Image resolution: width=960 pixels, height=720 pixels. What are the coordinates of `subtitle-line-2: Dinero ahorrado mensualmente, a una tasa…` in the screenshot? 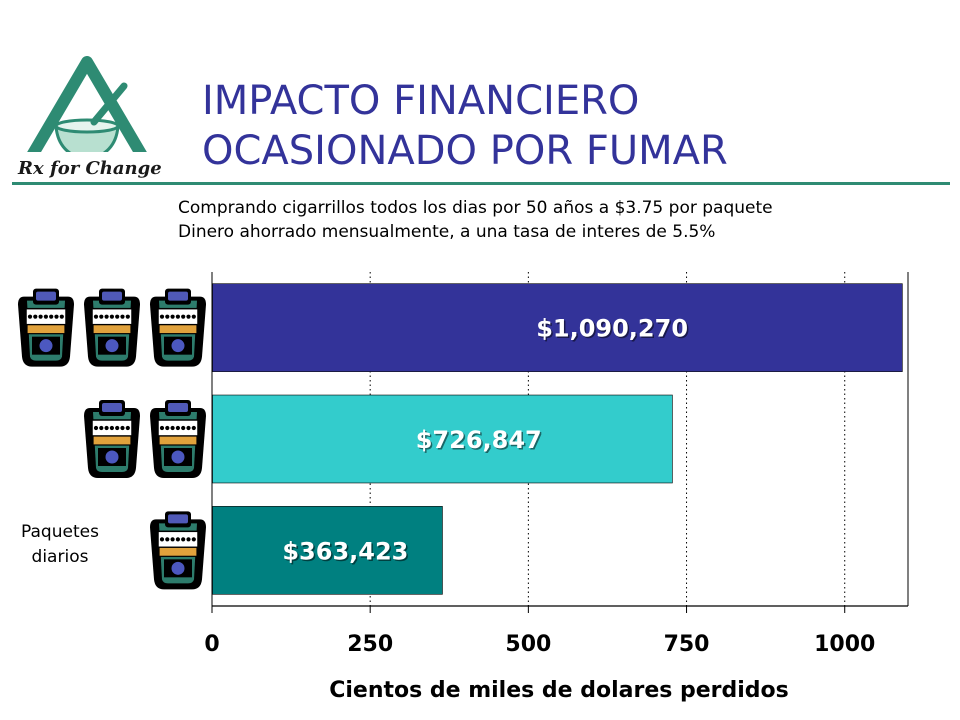 It's located at (447, 232).